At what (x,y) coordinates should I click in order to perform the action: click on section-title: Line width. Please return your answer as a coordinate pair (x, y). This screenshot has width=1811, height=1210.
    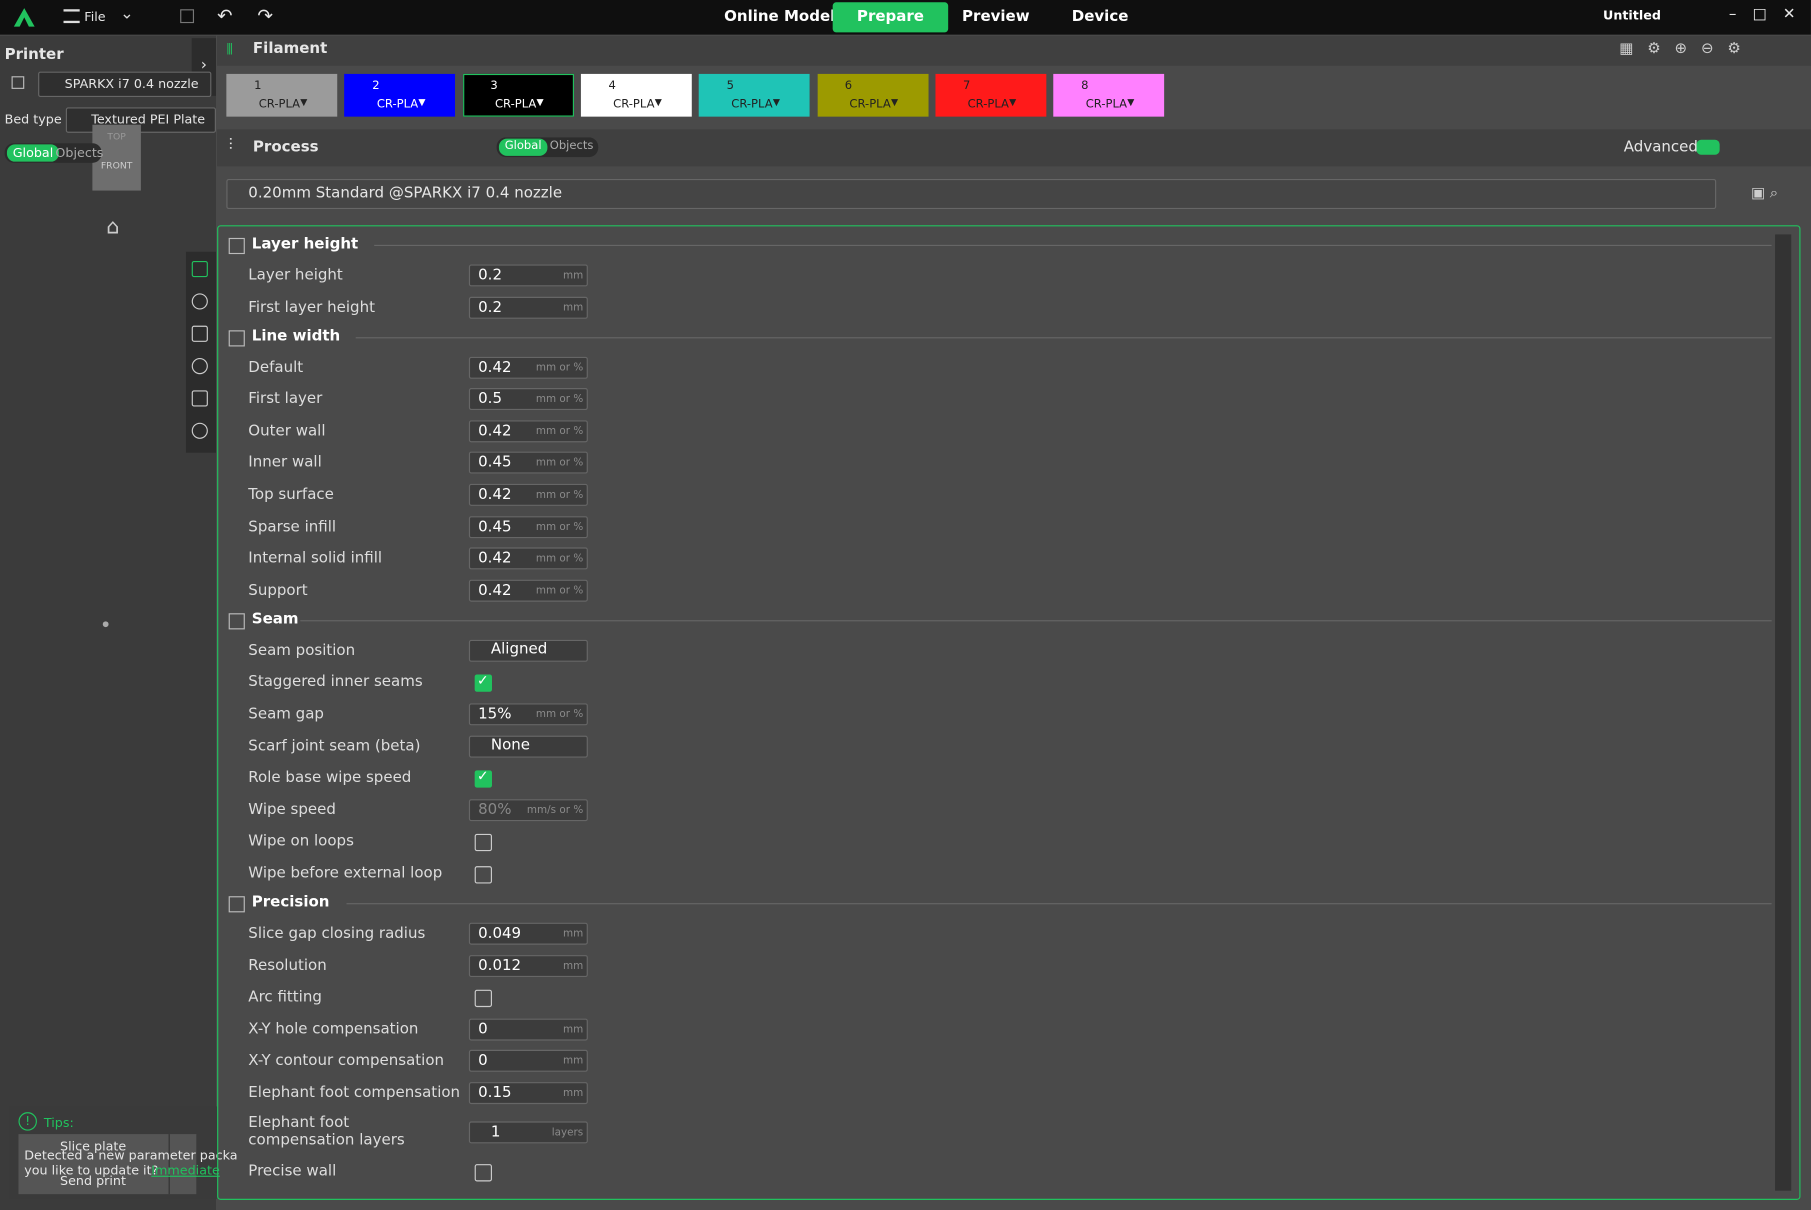
    Looking at the image, I should click on (296, 336).